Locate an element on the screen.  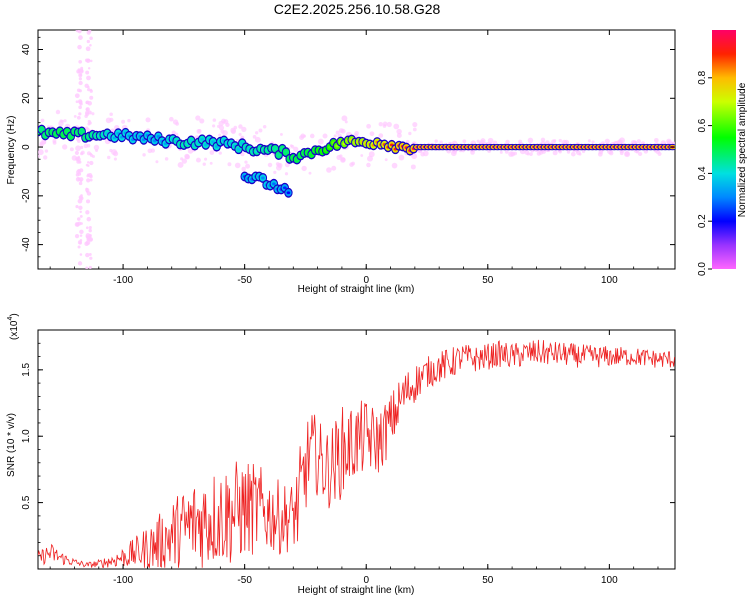
y-tick-label: 0.5 is located at coordinates (26, 502).